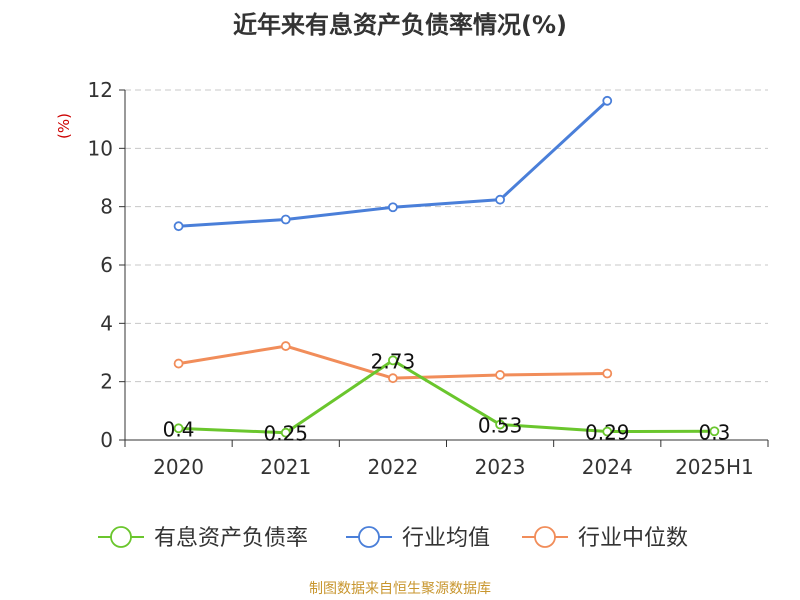  I want to click on x-tick-label: 2022, so click(392, 467).